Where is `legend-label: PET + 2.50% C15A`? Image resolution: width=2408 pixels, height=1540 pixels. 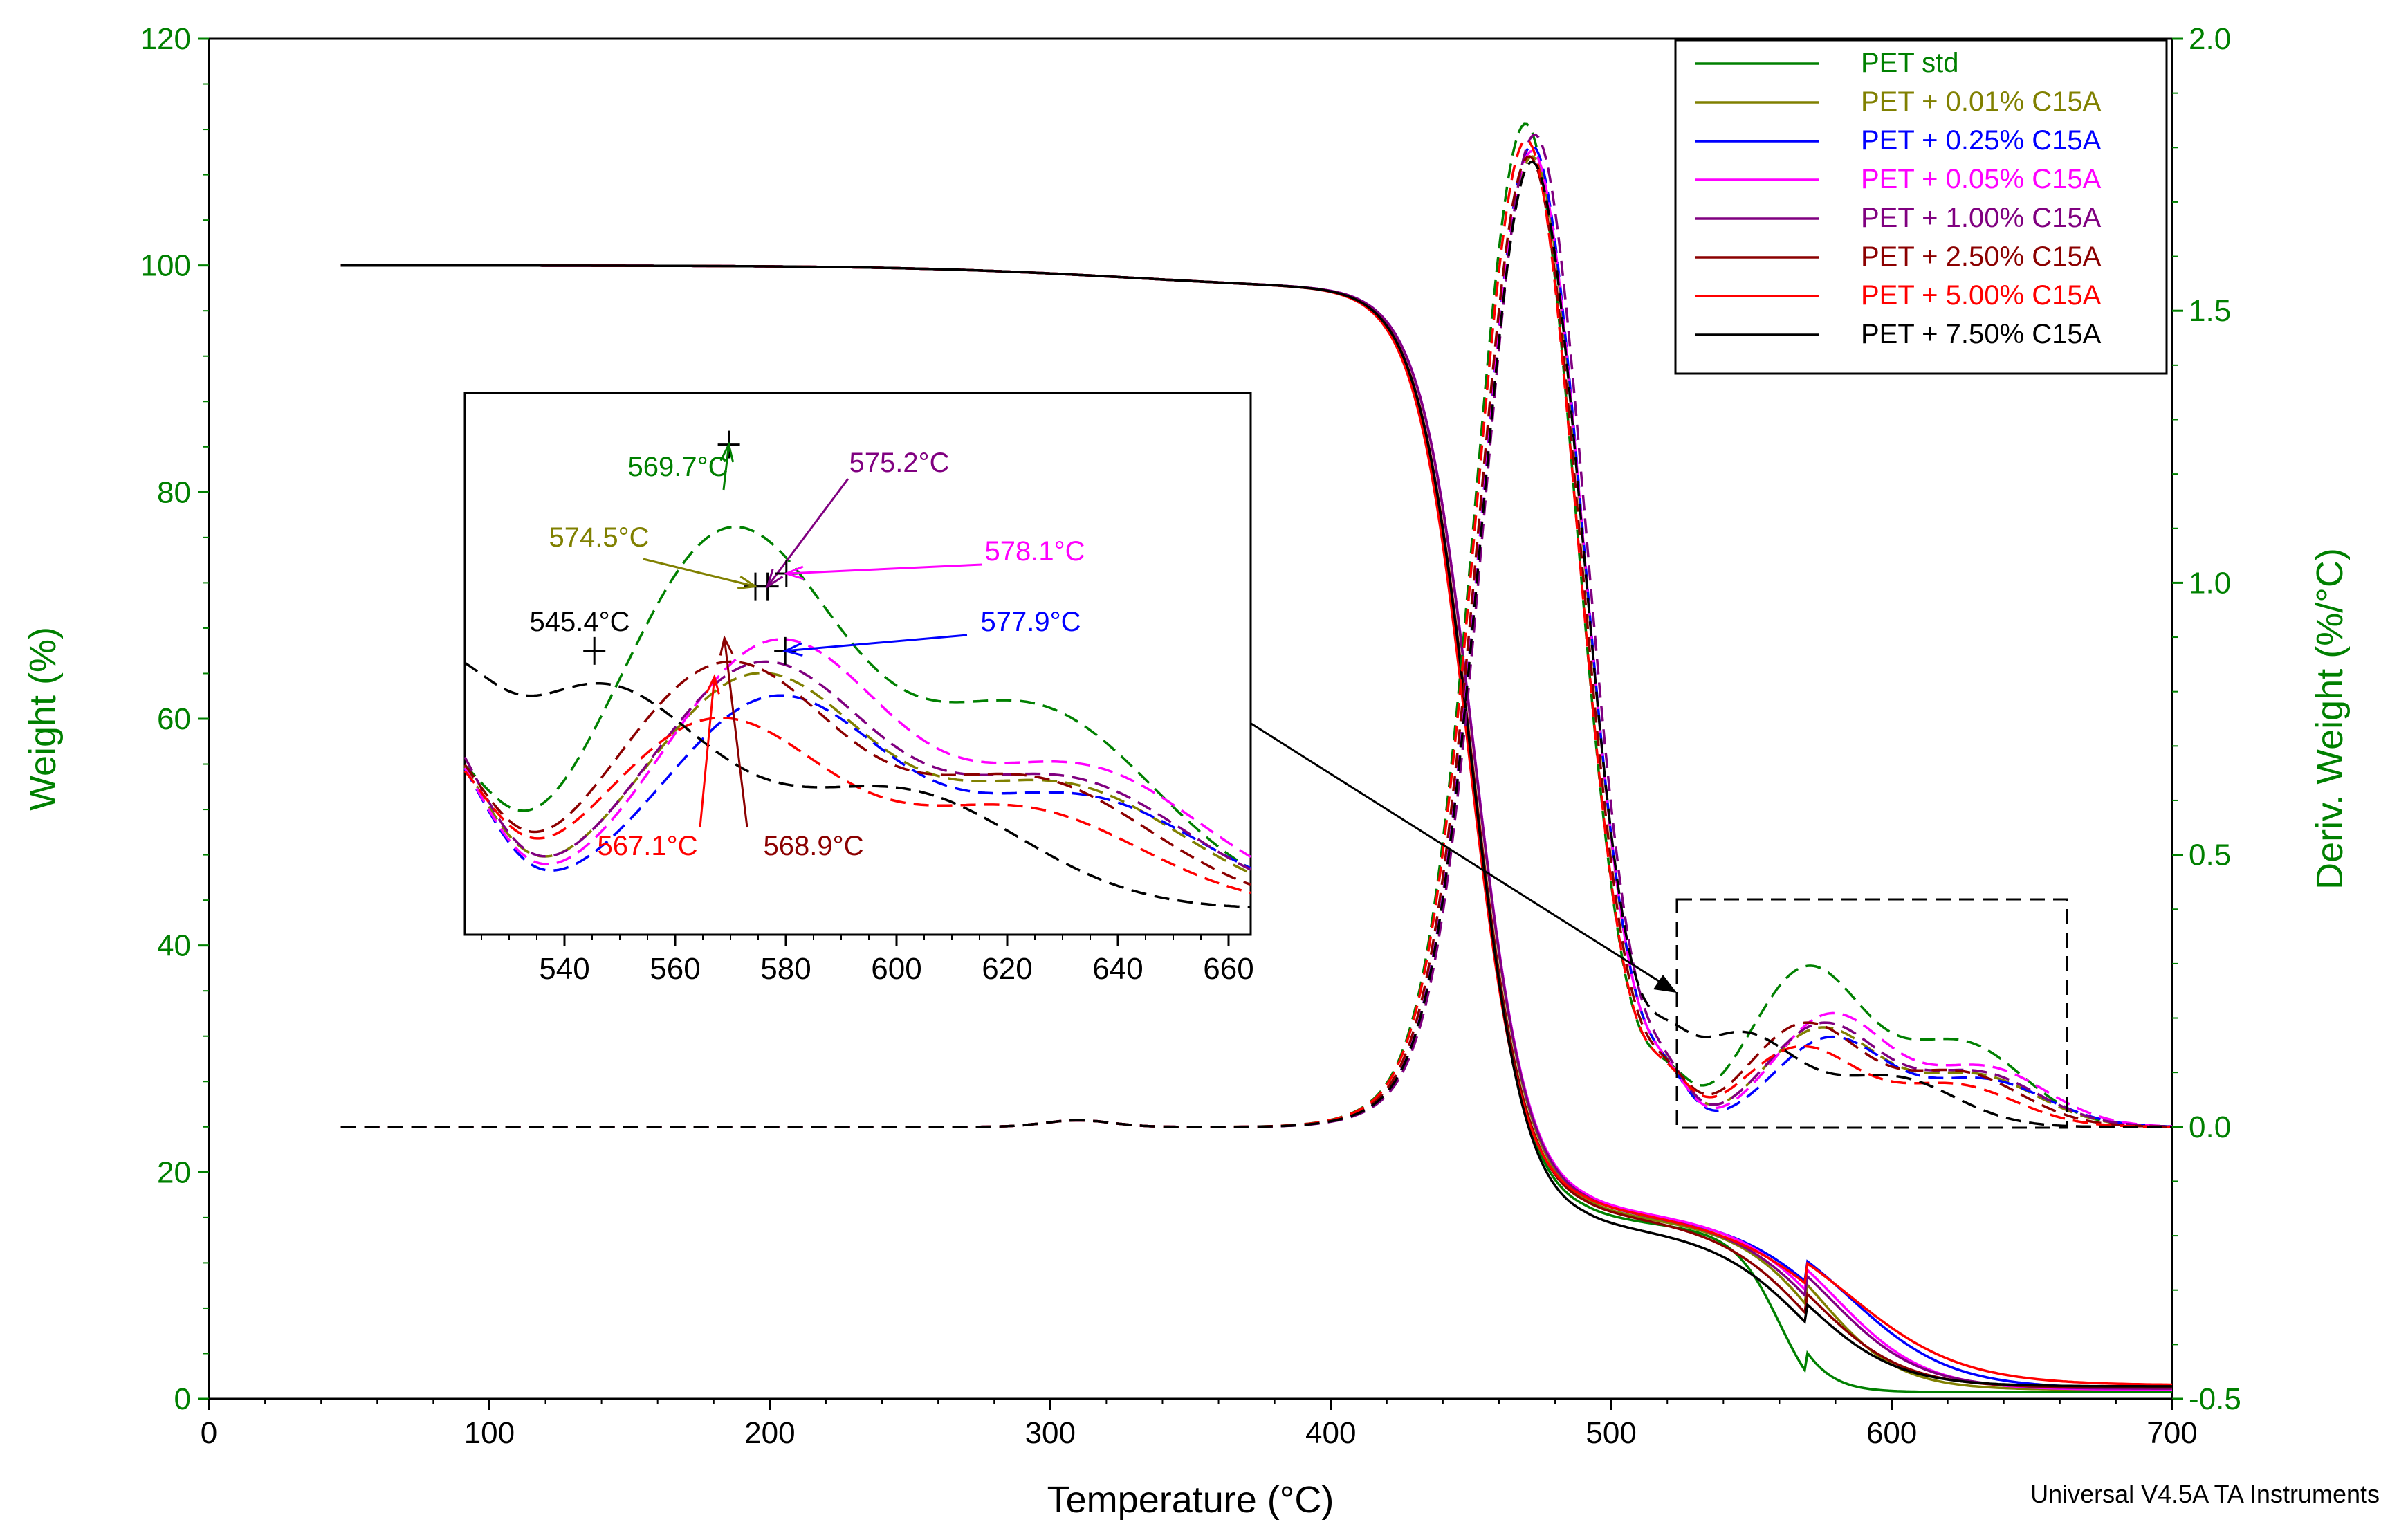 legend-label: PET + 2.50% C15A is located at coordinates (1981, 256).